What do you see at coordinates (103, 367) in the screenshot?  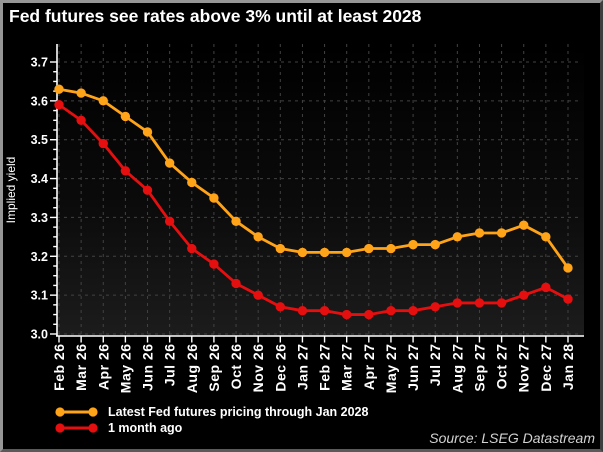 I see `svg-text: Apr 26` at bounding box center [103, 367].